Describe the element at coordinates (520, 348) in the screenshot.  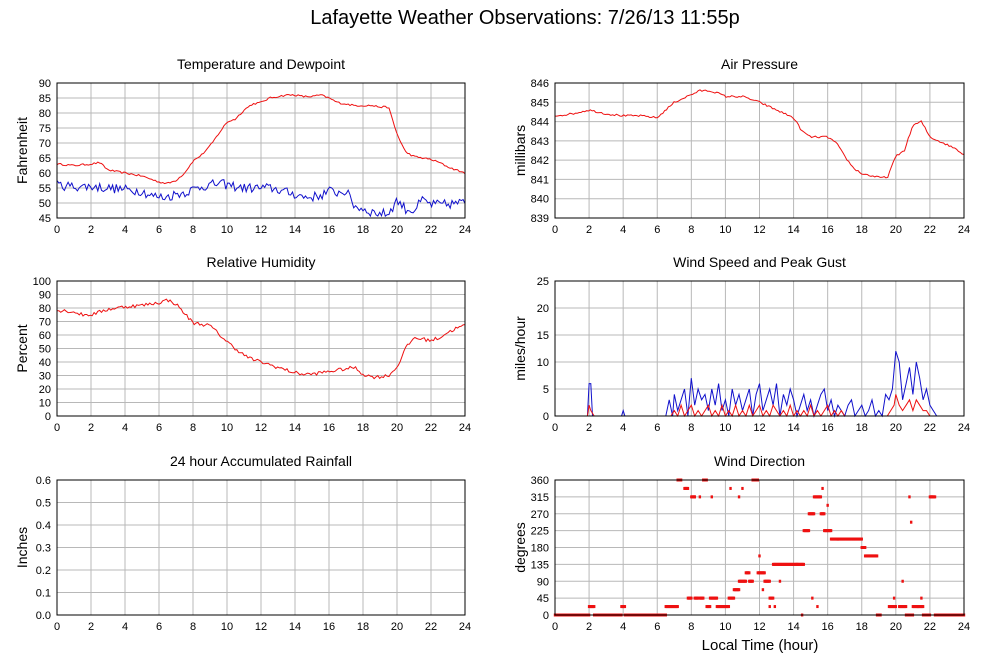
I see `y-axis-label: miles/hour` at that location.